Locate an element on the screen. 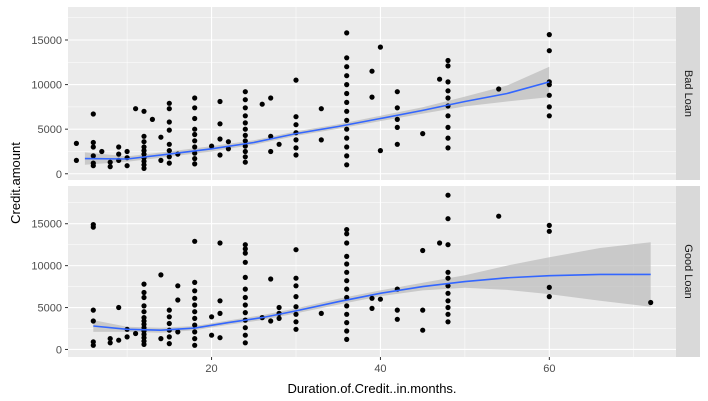  facet-strip is located at coordinates (688, 271).